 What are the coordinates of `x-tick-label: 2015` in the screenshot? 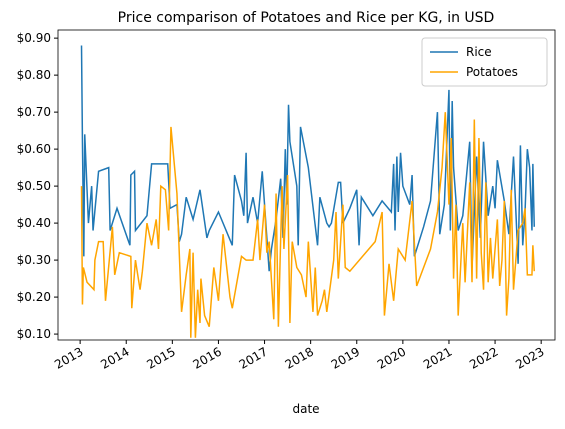 It's located at (160, 357).